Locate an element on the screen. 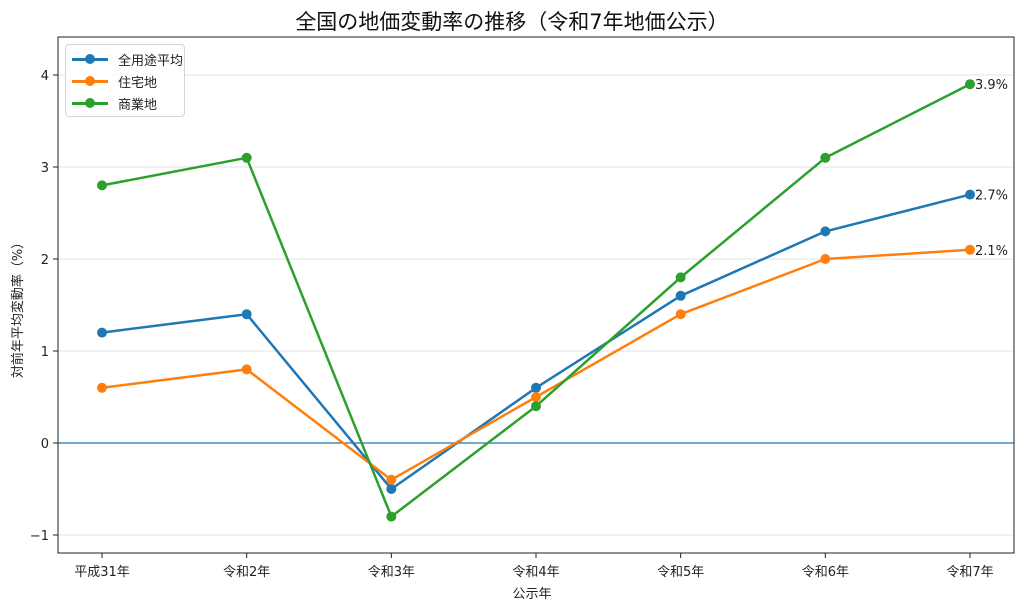 This screenshot has width=1024, height=612. y-tick-label: 4 is located at coordinates (45, 76).